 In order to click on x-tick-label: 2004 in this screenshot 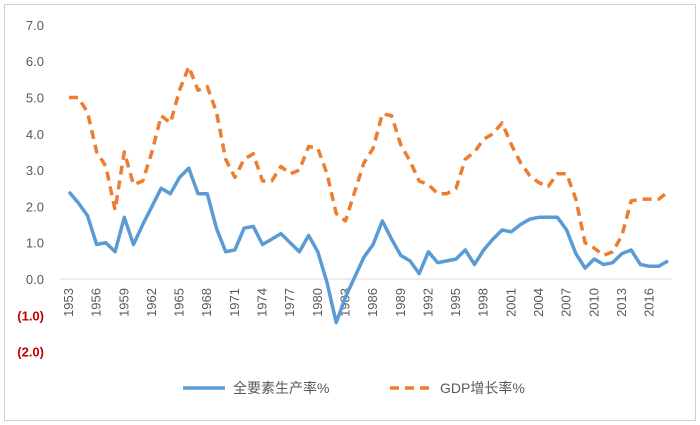, I will do `click(538, 302)`.